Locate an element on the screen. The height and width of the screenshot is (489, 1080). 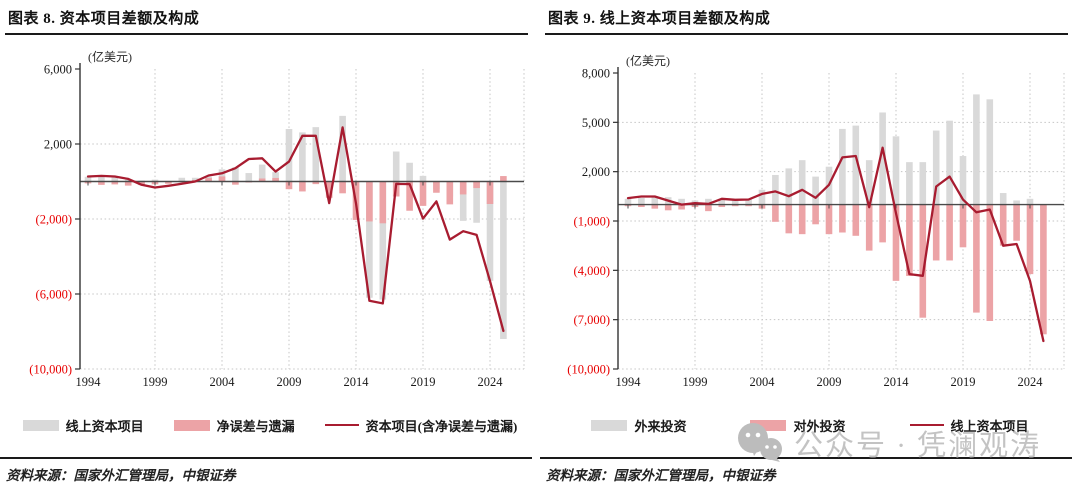
legend-label: 对外投资 is located at coordinates (819, 426).